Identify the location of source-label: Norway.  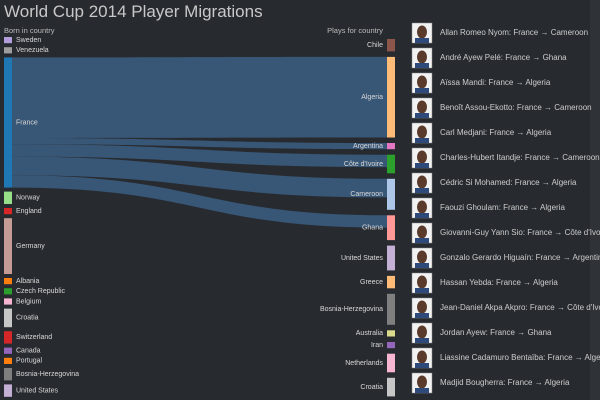
(28, 198).